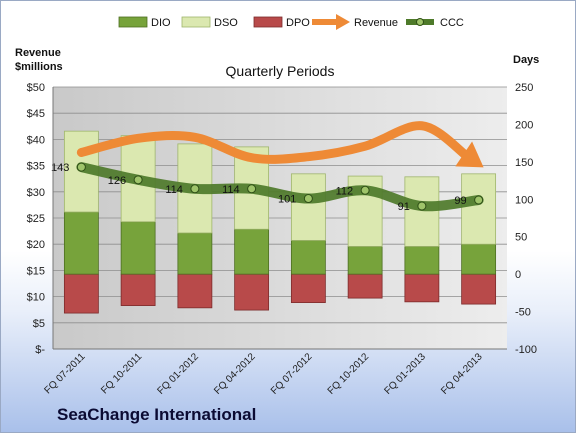  What do you see at coordinates (39, 67) in the screenshot?
I see `left-axis-title-line2: $millions` at bounding box center [39, 67].